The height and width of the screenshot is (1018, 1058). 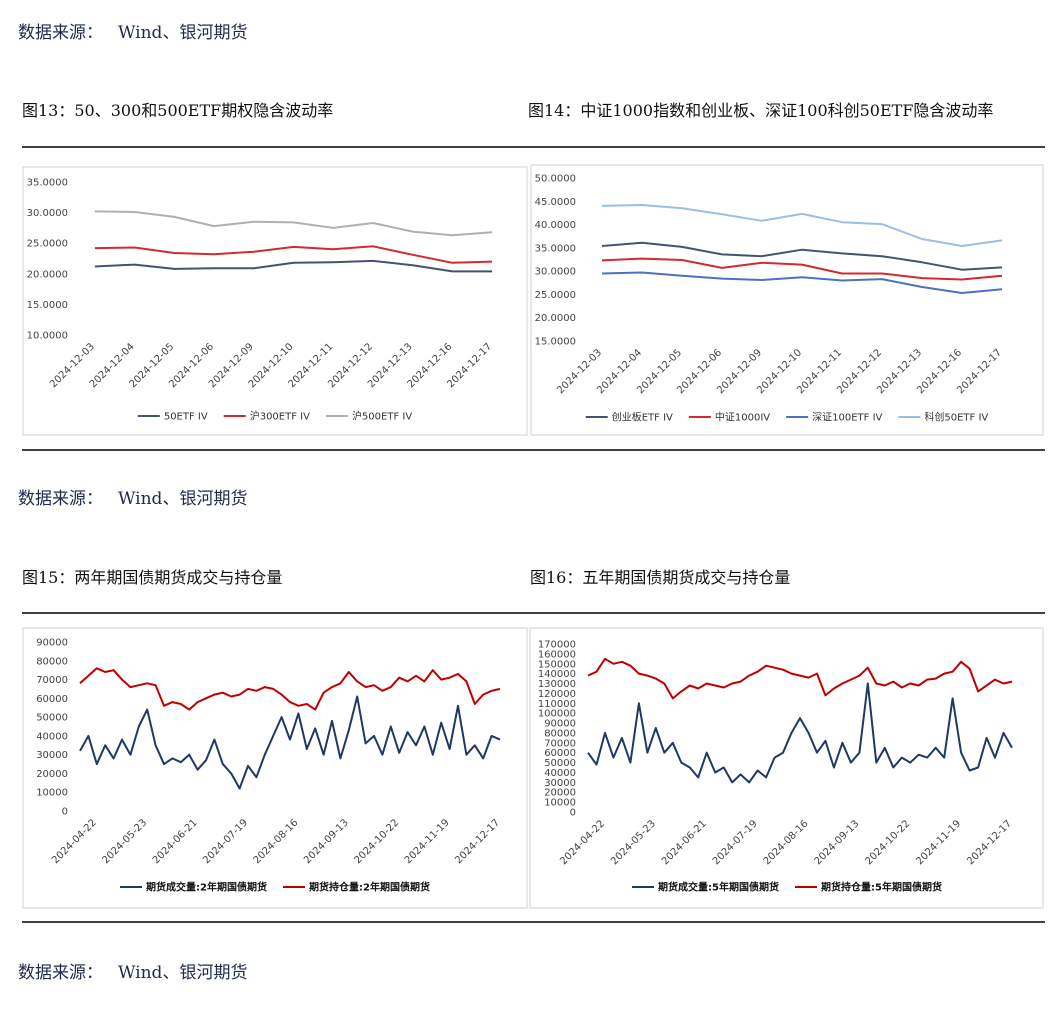 I want to click on y-tick-label: 170000, so click(x=557, y=645).